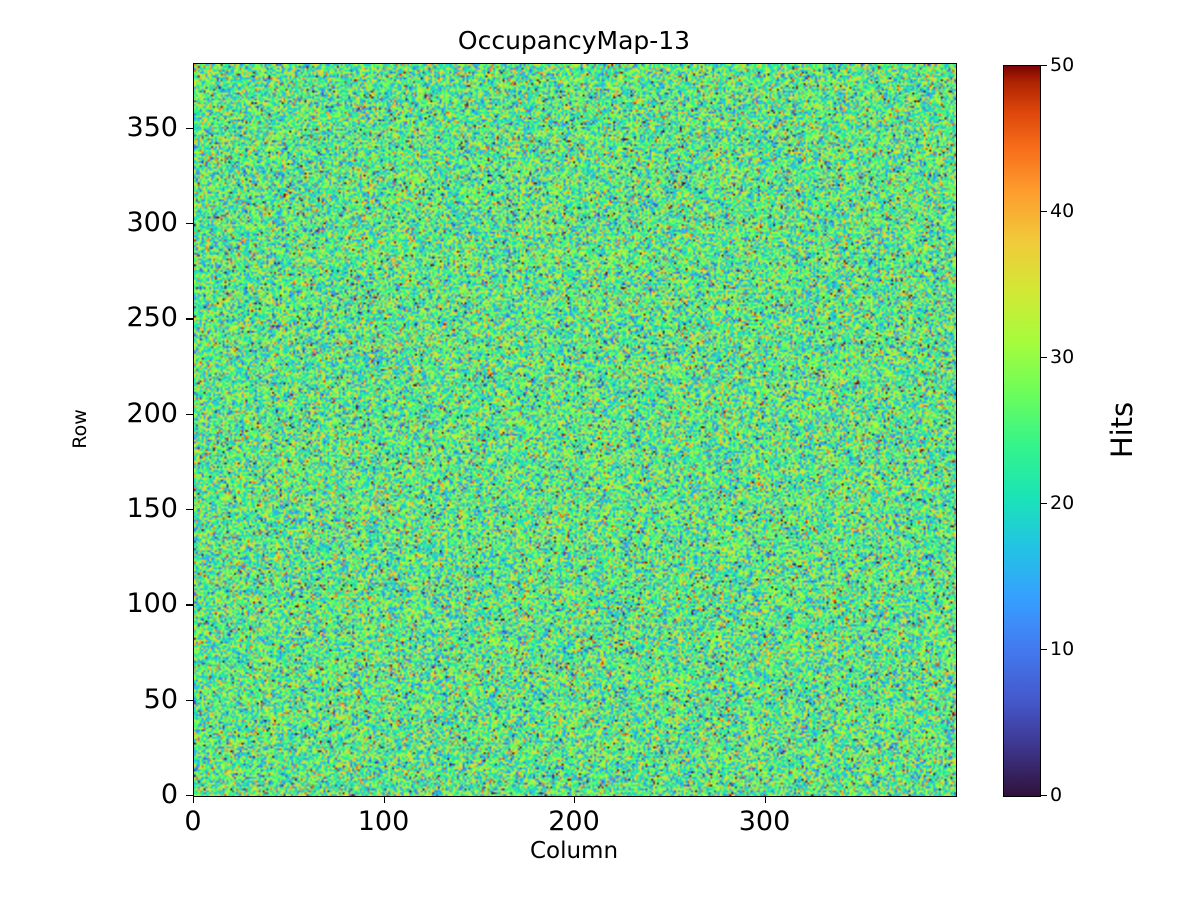 The image size is (1200, 900). I want to click on y-tick-label: 150, so click(152, 509).